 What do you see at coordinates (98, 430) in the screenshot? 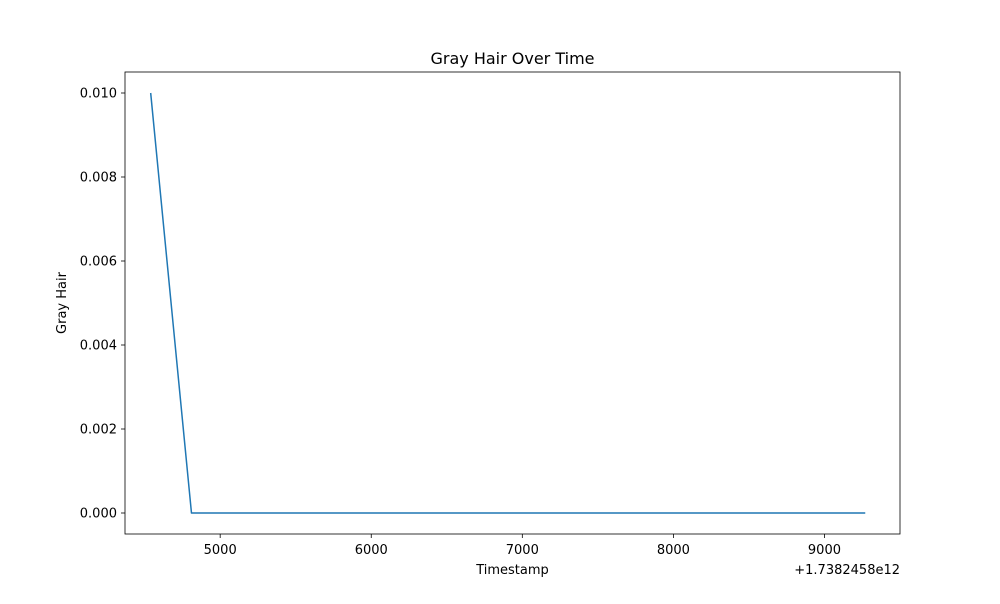
I see `y-tick-label: 0.002` at bounding box center [98, 430].